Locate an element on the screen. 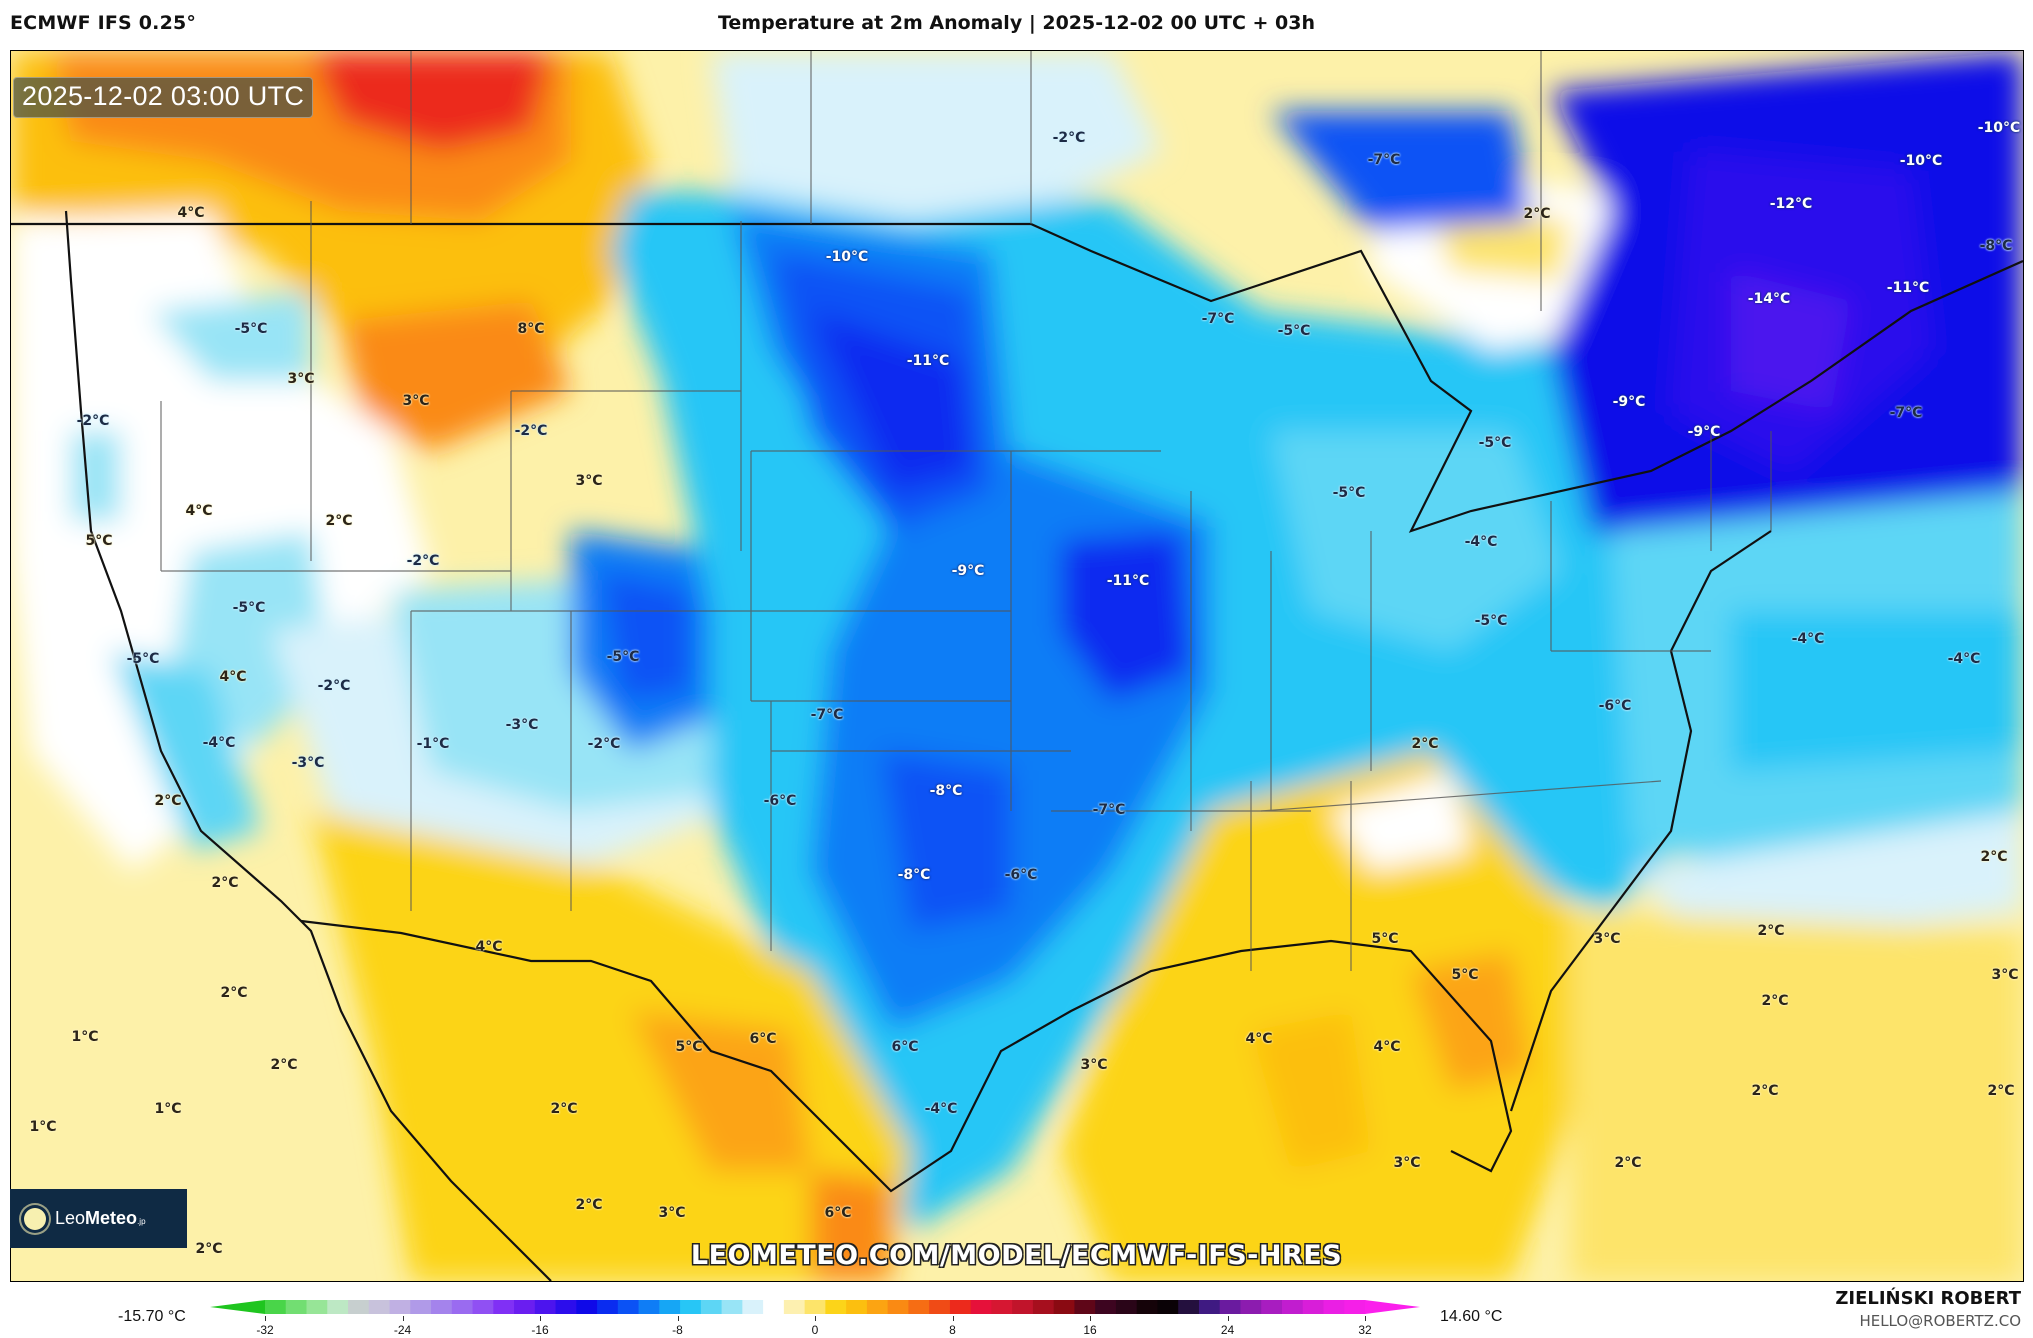 The image size is (2033, 1338). leometeo-logo: LeoMeteo.jp is located at coordinates (98, 1218).